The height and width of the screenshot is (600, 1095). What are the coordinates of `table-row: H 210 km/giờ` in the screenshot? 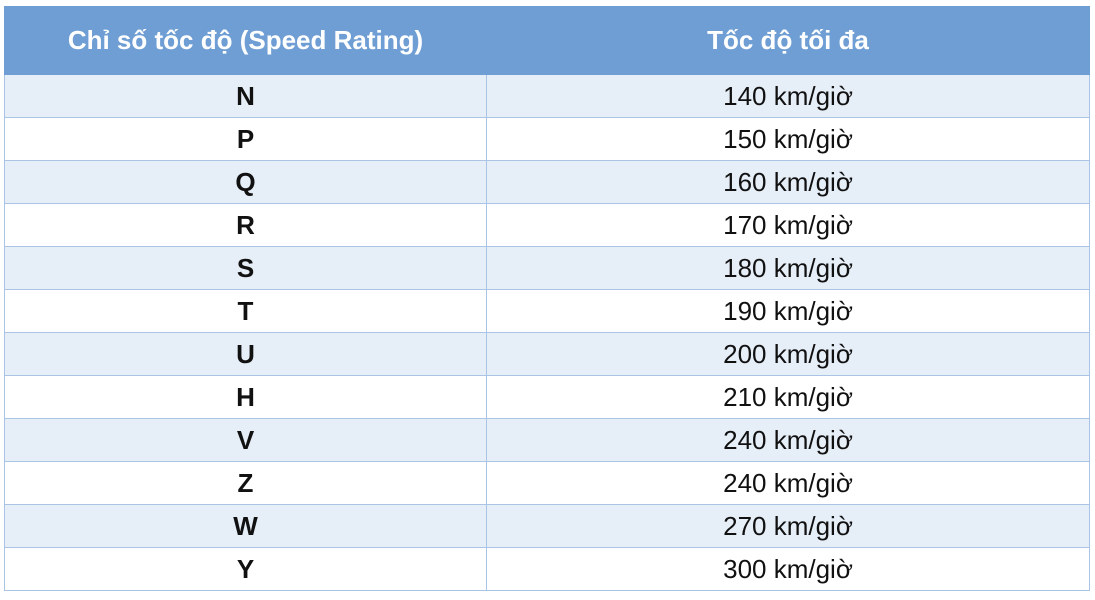 It's located at (547, 397).